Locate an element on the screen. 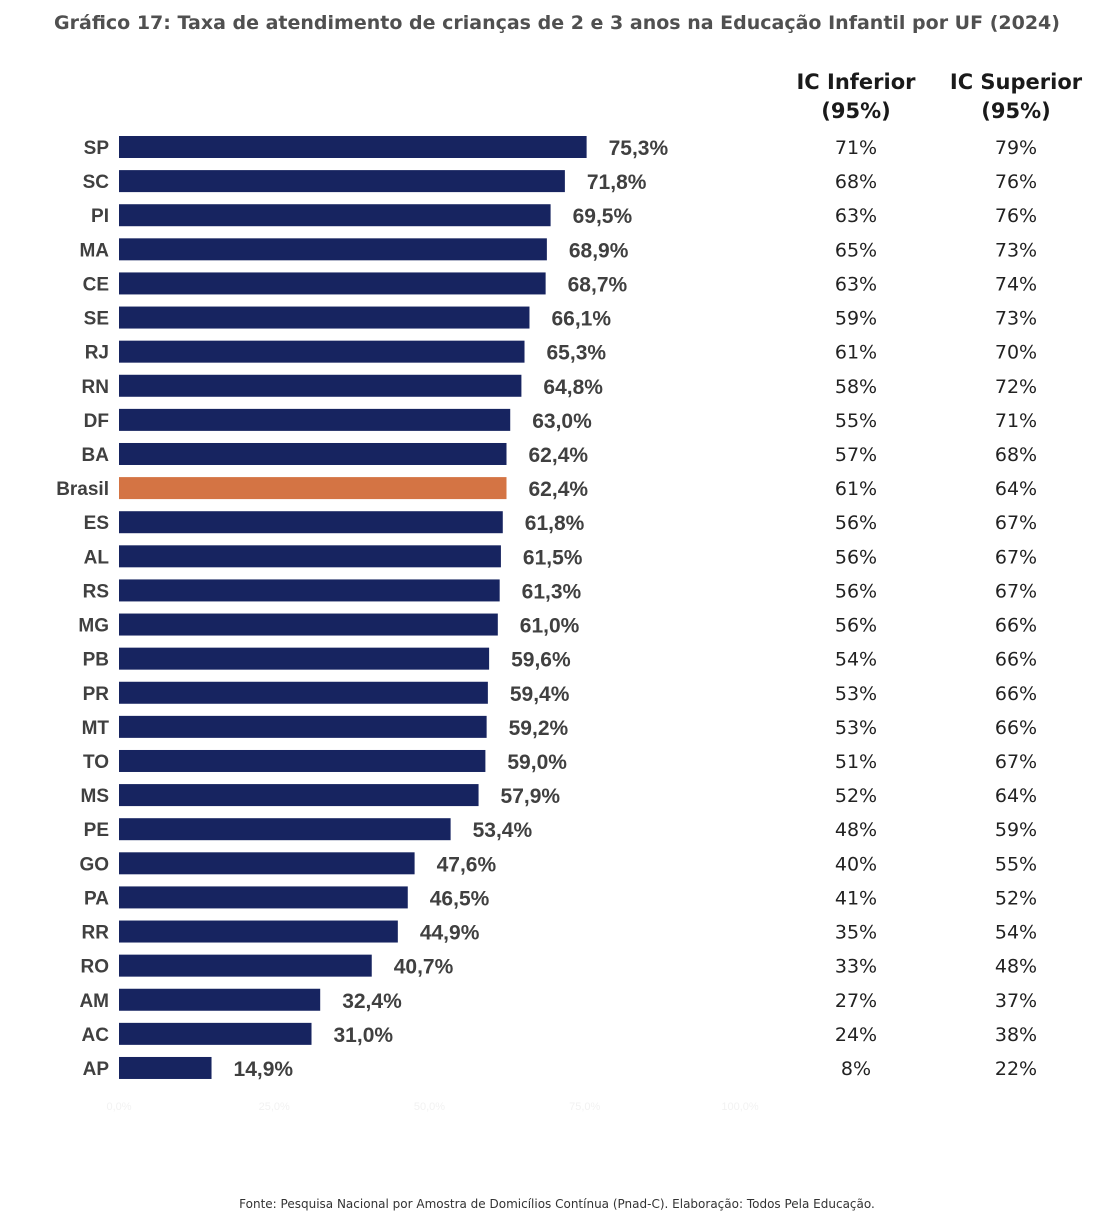 The width and height of the screenshot is (1114, 1228). category-label: MG is located at coordinates (93, 626).